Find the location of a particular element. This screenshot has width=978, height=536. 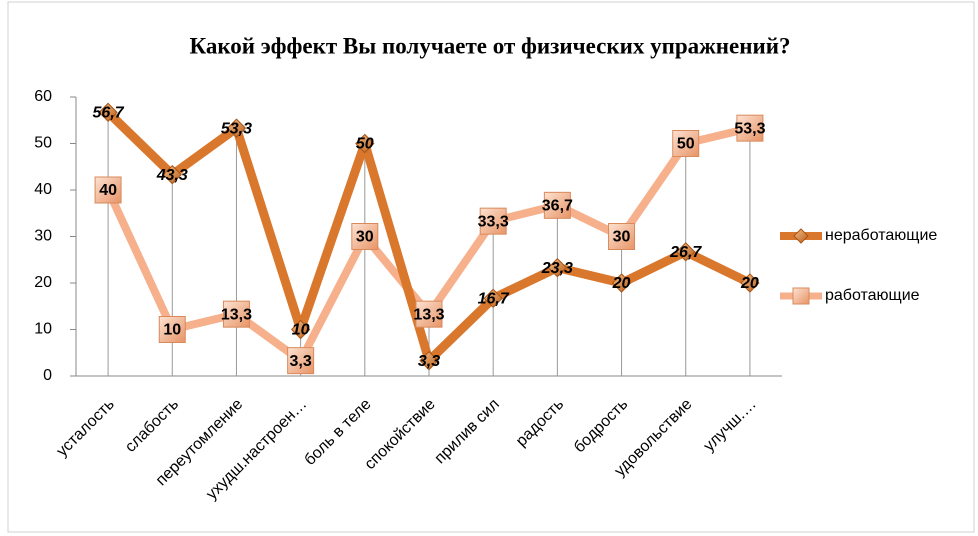

data-label: 23,3 is located at coordinates (557, 268).